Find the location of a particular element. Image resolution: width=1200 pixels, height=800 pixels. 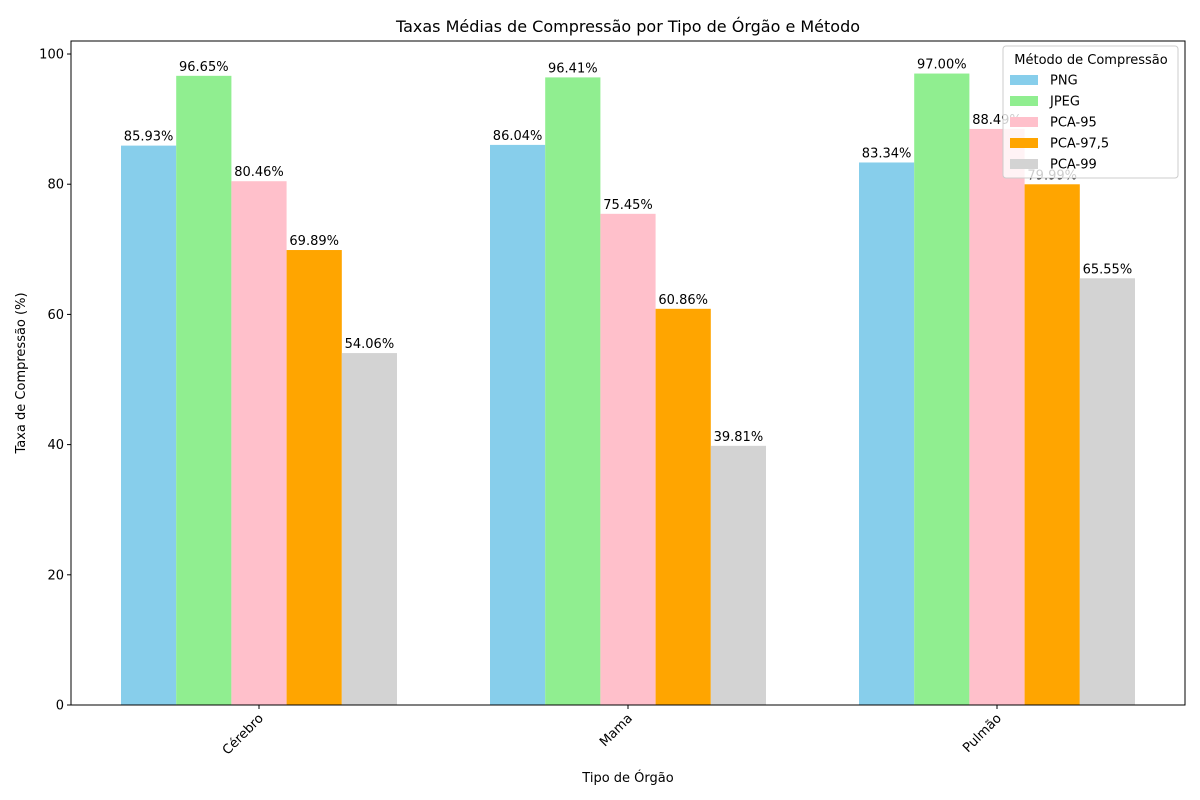

legend-label: PNG is located at coordinates (1064, 81).